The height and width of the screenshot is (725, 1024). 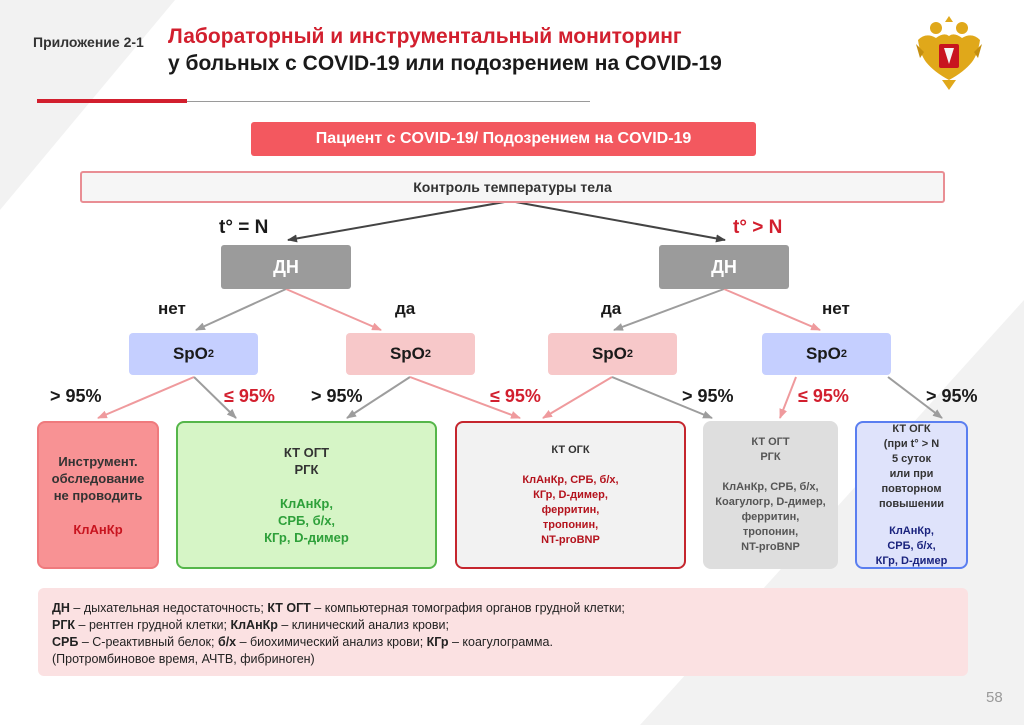 What do you see at coordinates (289, 608) in the screenshot?
I see `legend-term: КТ ОГТ` at bounding box center [289, 608].